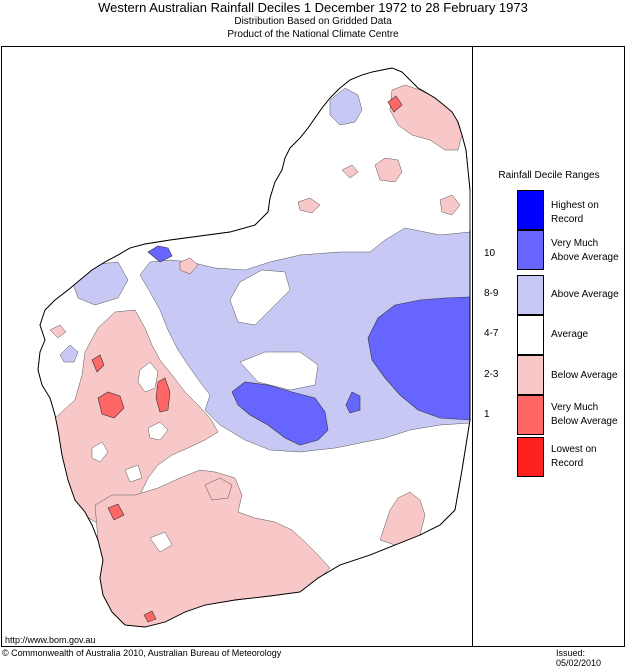  I want to click on region-average-inset-north, so click(260, 297).